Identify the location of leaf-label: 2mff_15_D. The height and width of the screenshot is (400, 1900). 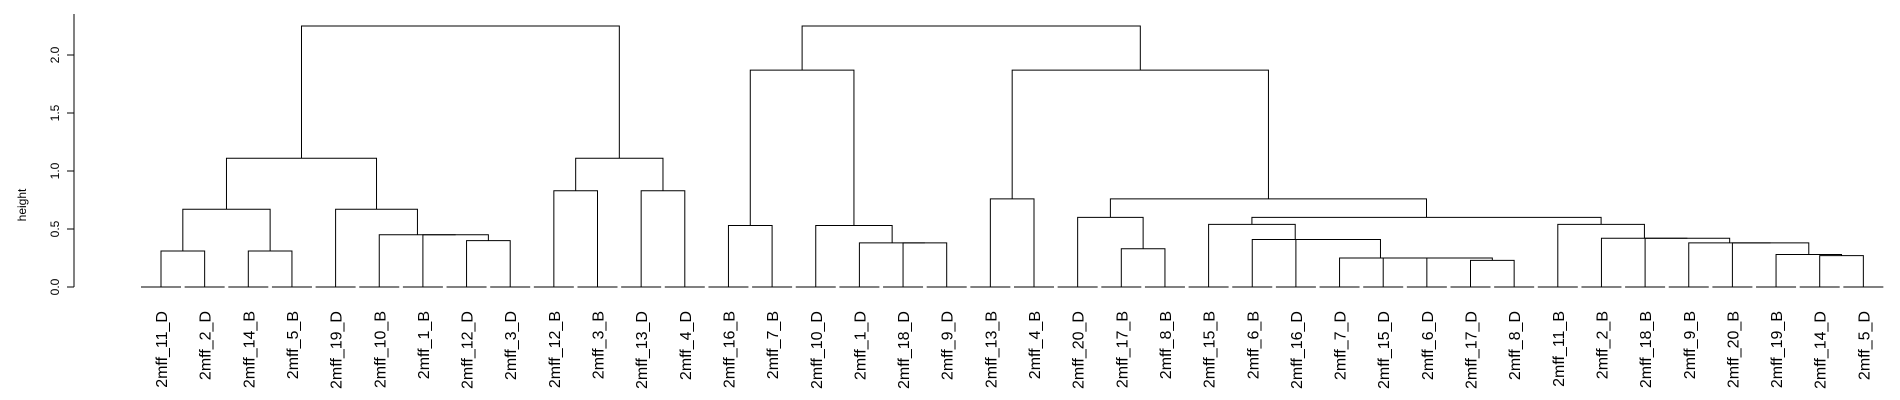
(1384, 350).